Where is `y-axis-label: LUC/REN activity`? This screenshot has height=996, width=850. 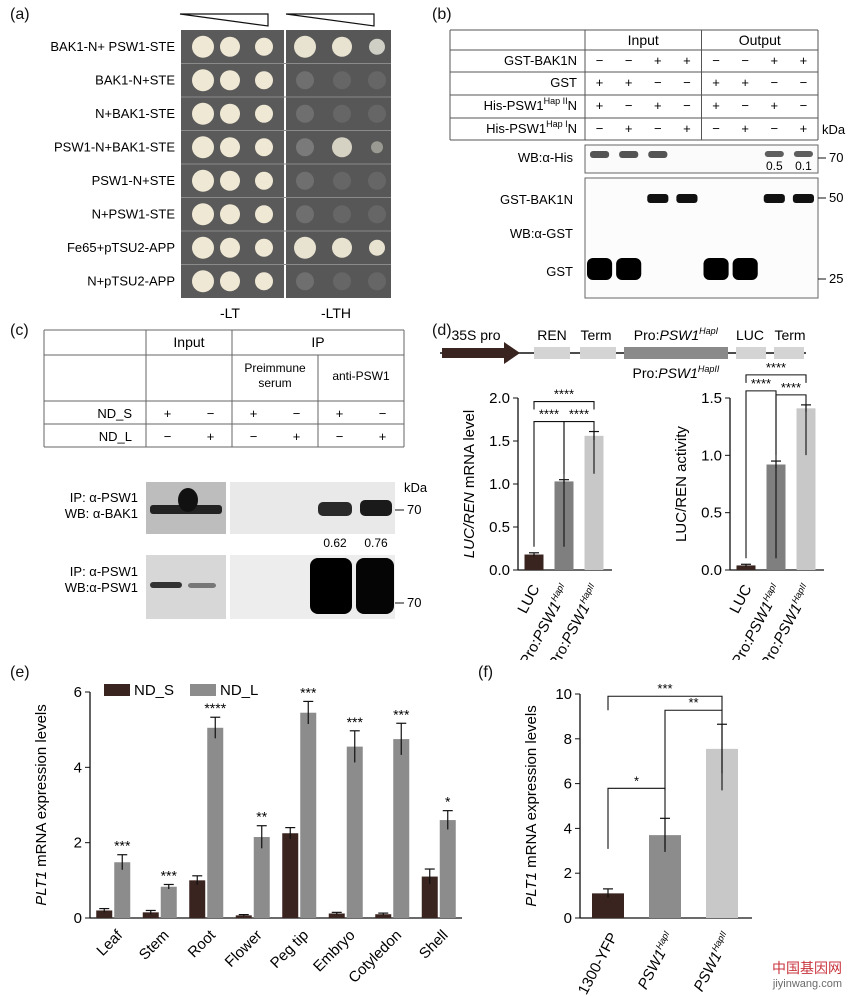
y-axis-label: LUC/REN activity is located at coordinates (681, 484).